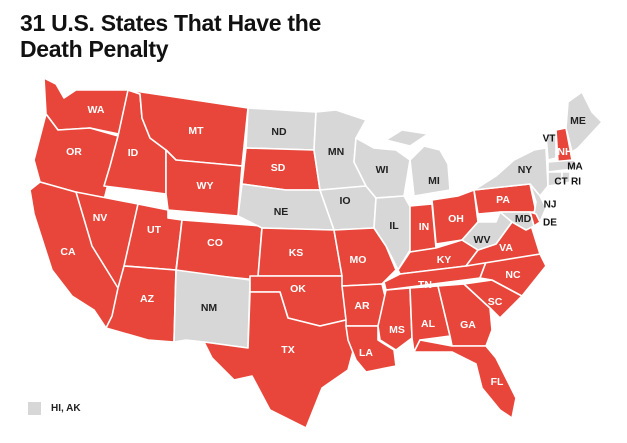 The width and height of the screenshot is (627, 443). What do you see at coordinates (68, 252) in the screenshot?
I see `label-CA: CA` at bounding box center [68, 252].